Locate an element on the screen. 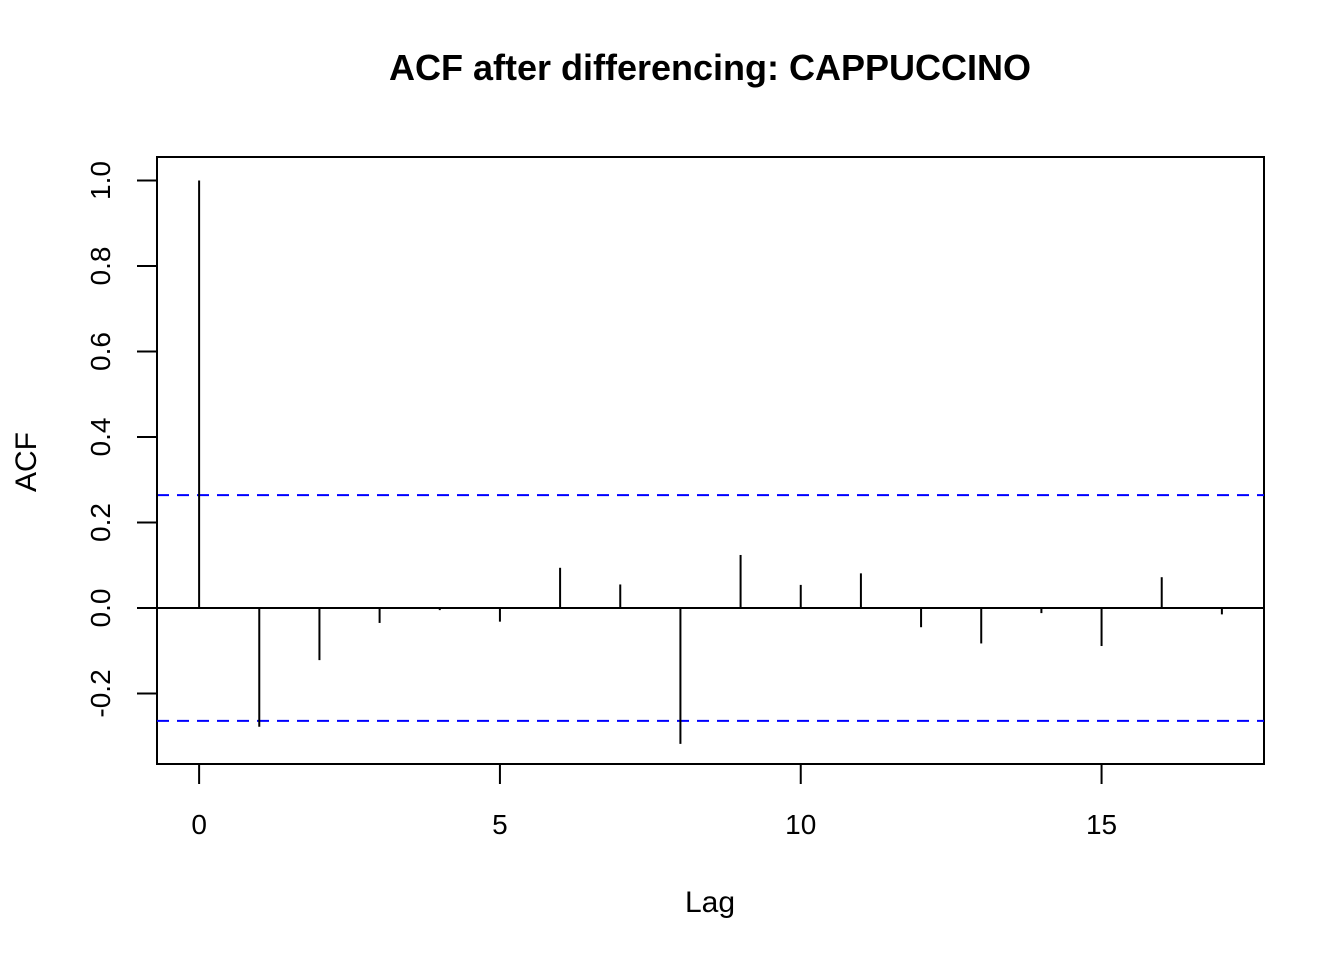 The image size is (1344, 960). y-tick-label: -0.2 is located at coordinates (100, 693).